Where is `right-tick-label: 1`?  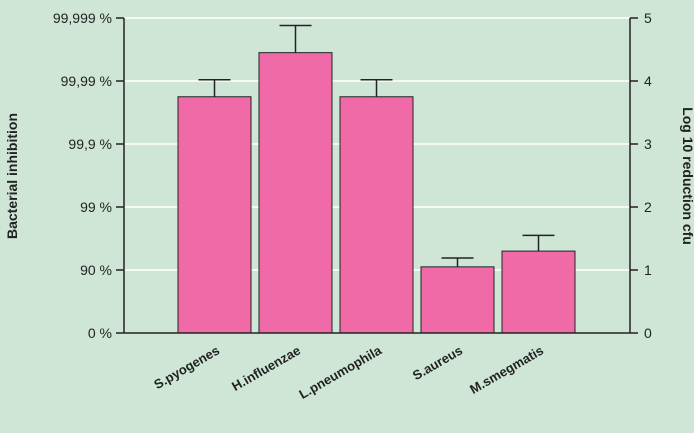
right-tick-label: 1 is located at coordinates (648, 270).